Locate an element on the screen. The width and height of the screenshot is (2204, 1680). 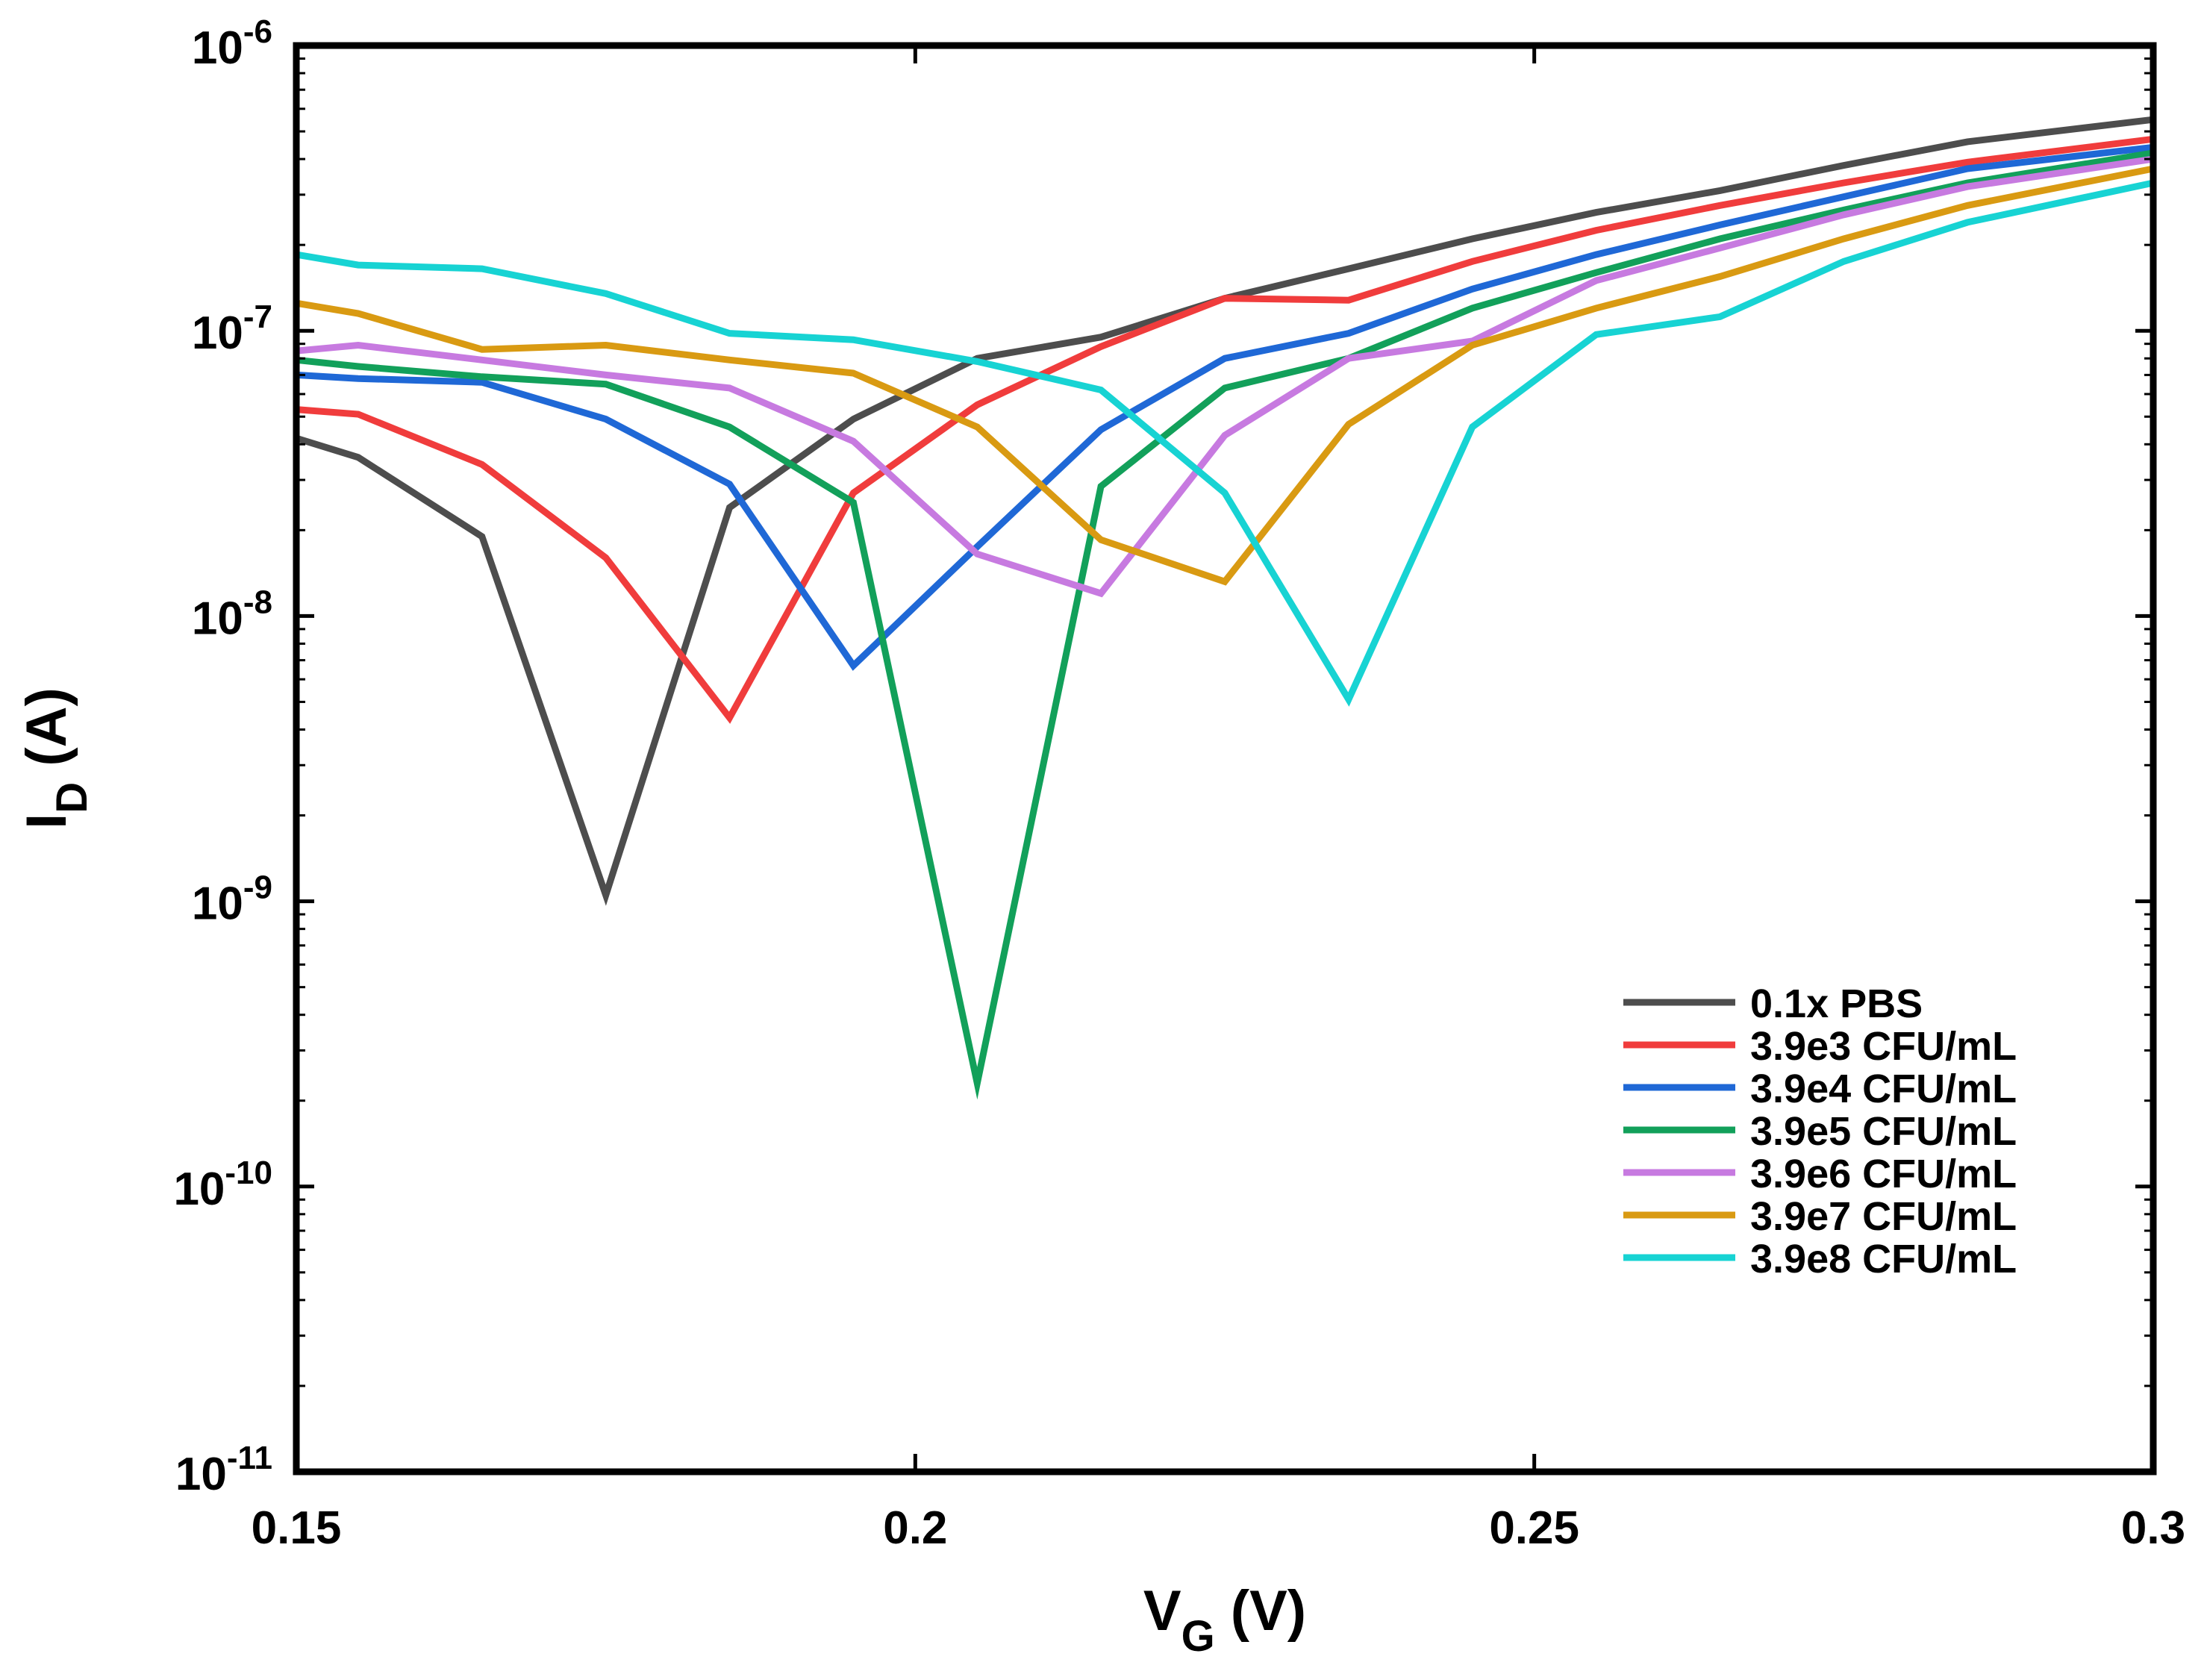
y-tick-label-1: 10⁻⁷ is located at coordinates (232, 329).